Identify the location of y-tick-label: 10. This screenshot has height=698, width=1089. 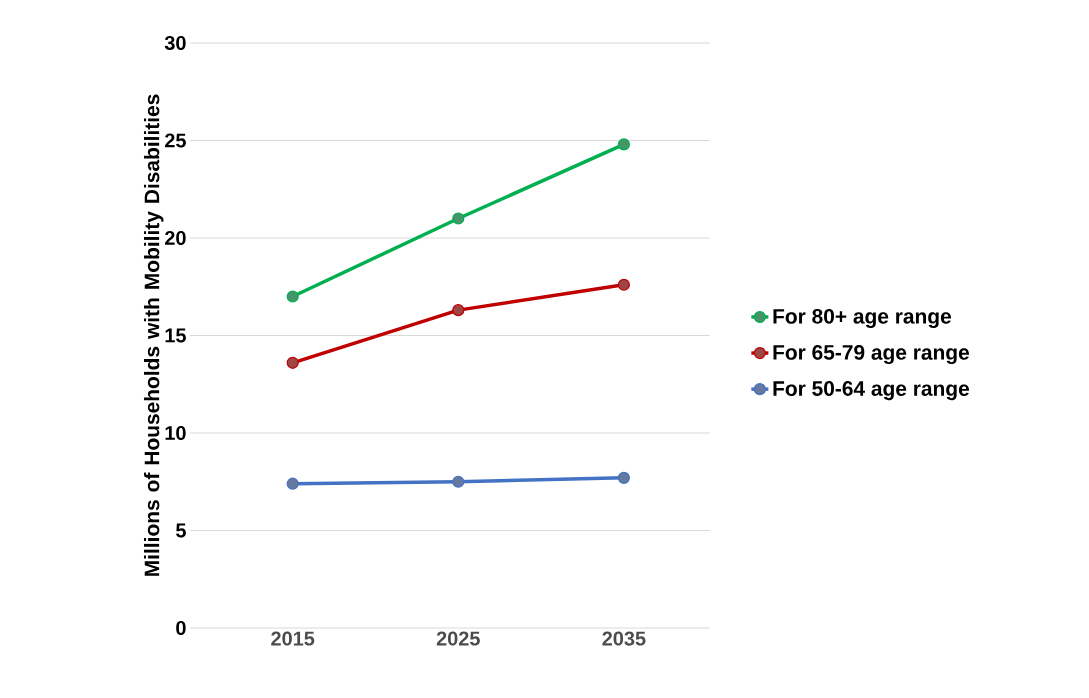
(175, 433).